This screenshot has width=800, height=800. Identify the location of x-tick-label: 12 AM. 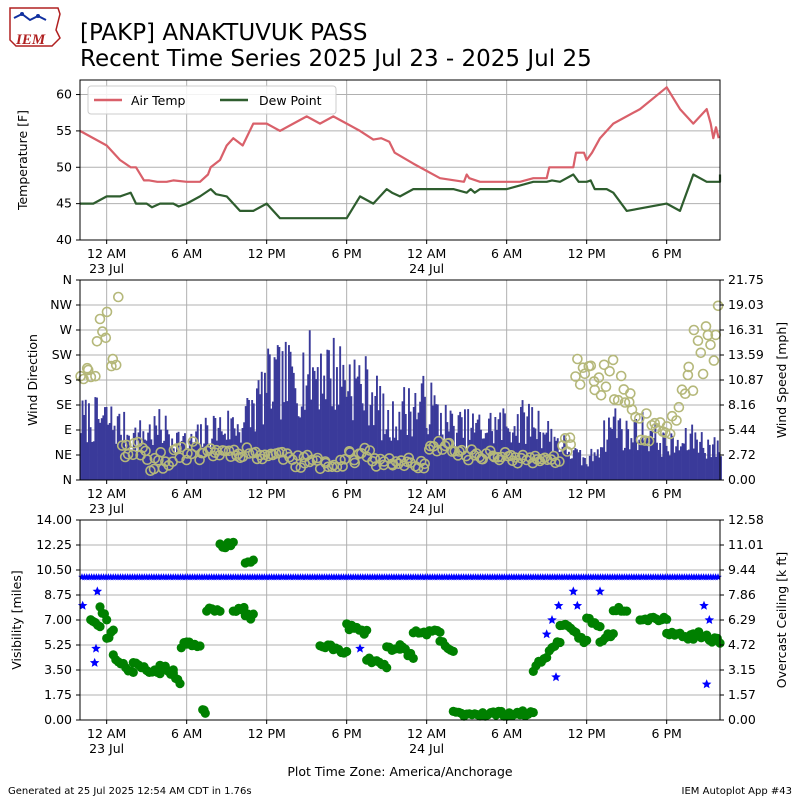
(426, 733).